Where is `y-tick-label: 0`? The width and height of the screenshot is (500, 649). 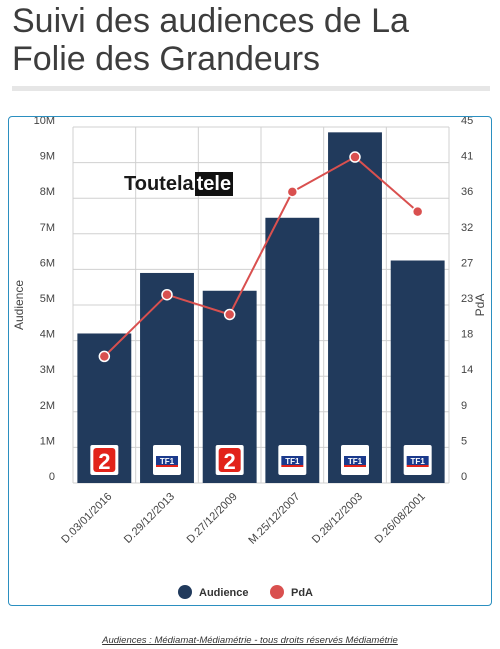
y-tick-label: 0 is located at coordinates (52, 477).